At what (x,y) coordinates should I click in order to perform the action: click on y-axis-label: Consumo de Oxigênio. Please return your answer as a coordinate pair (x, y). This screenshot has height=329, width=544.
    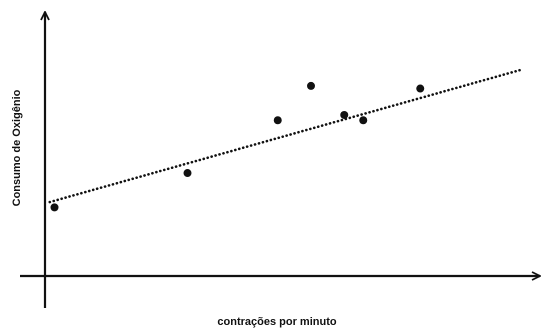
    Looking at the image, I should click on (17, 147).